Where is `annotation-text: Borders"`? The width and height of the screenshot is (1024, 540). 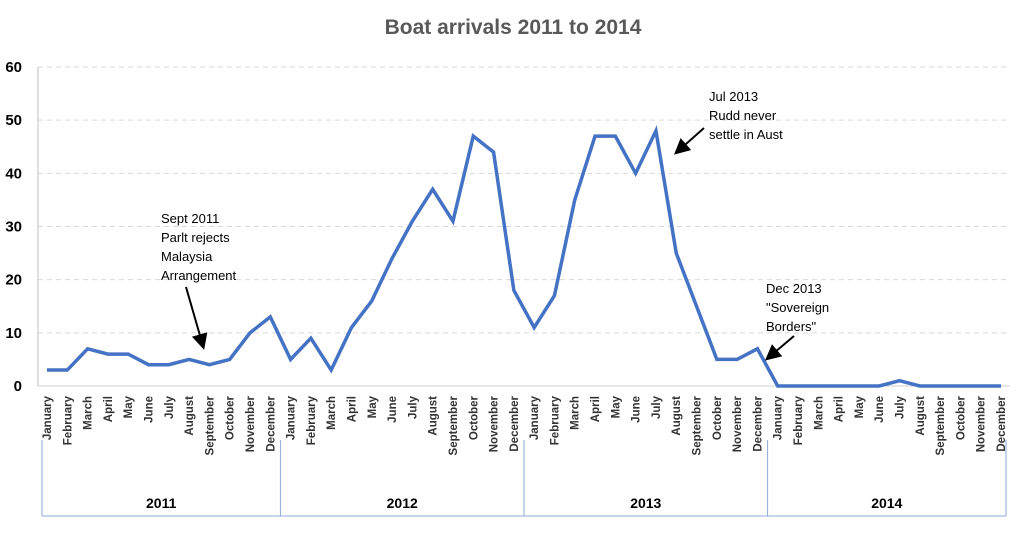
annotation-text: Borders" is located at coordinates (791, 326).